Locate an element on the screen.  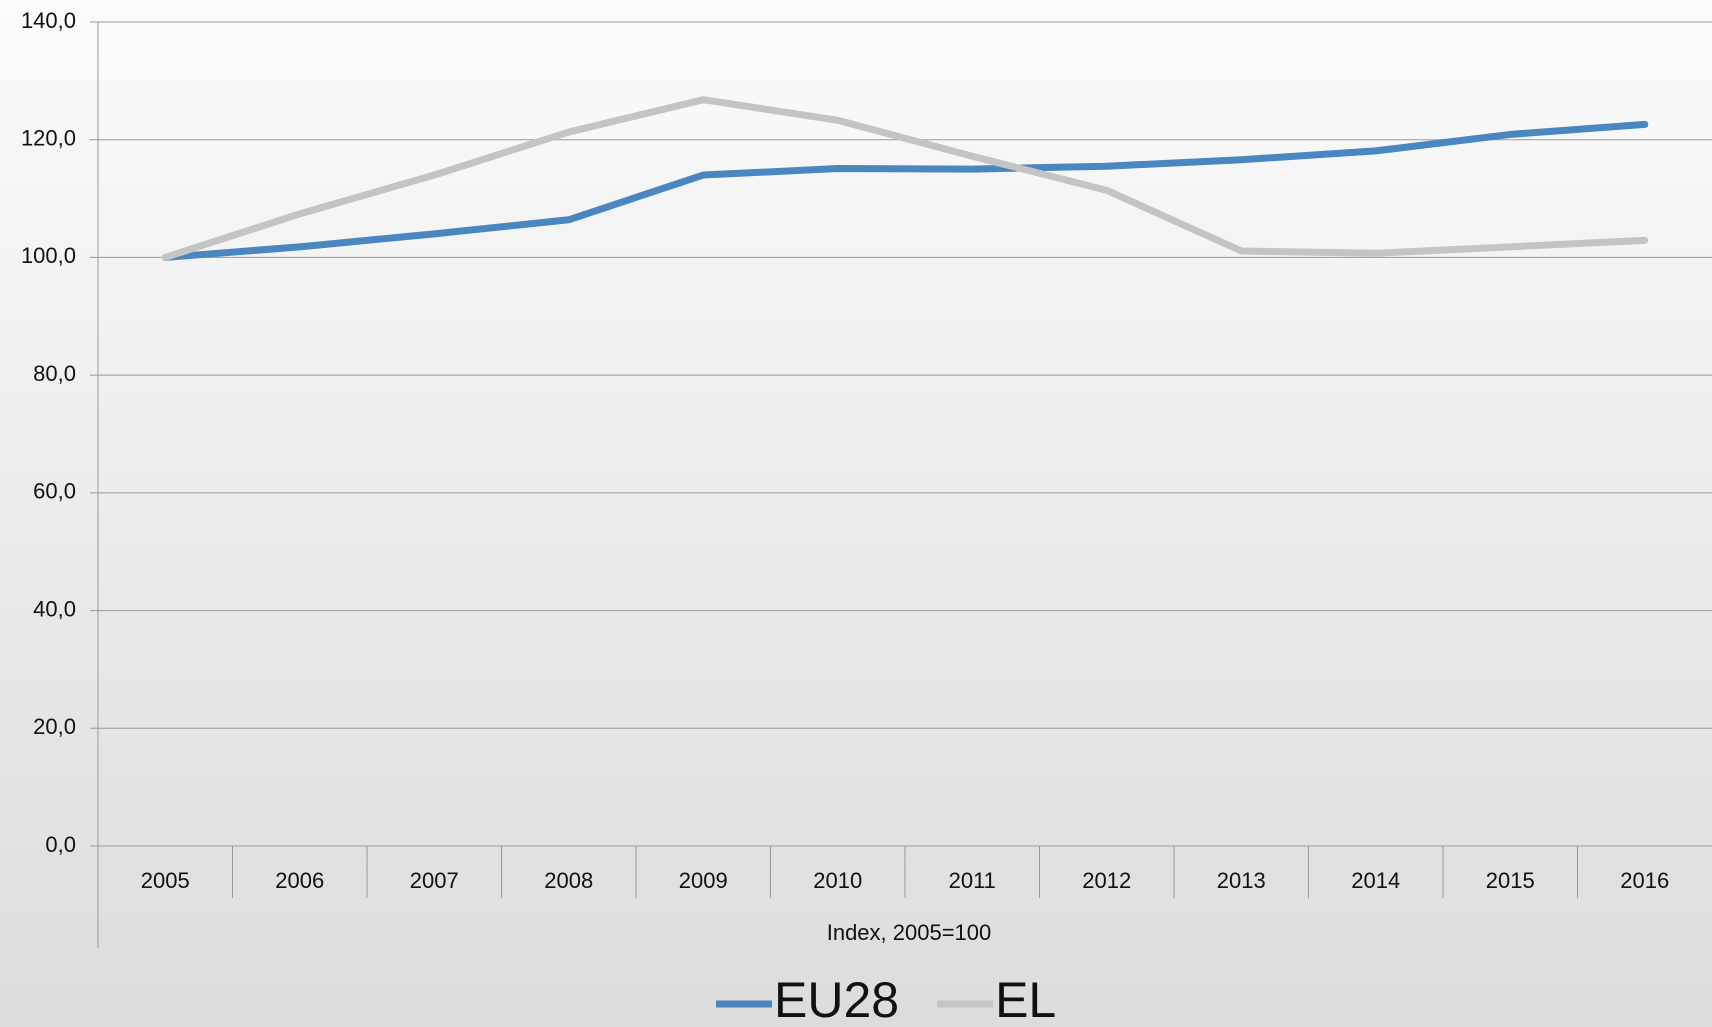
y-tick-label: 120,0 is located at coordinates (48, 138).